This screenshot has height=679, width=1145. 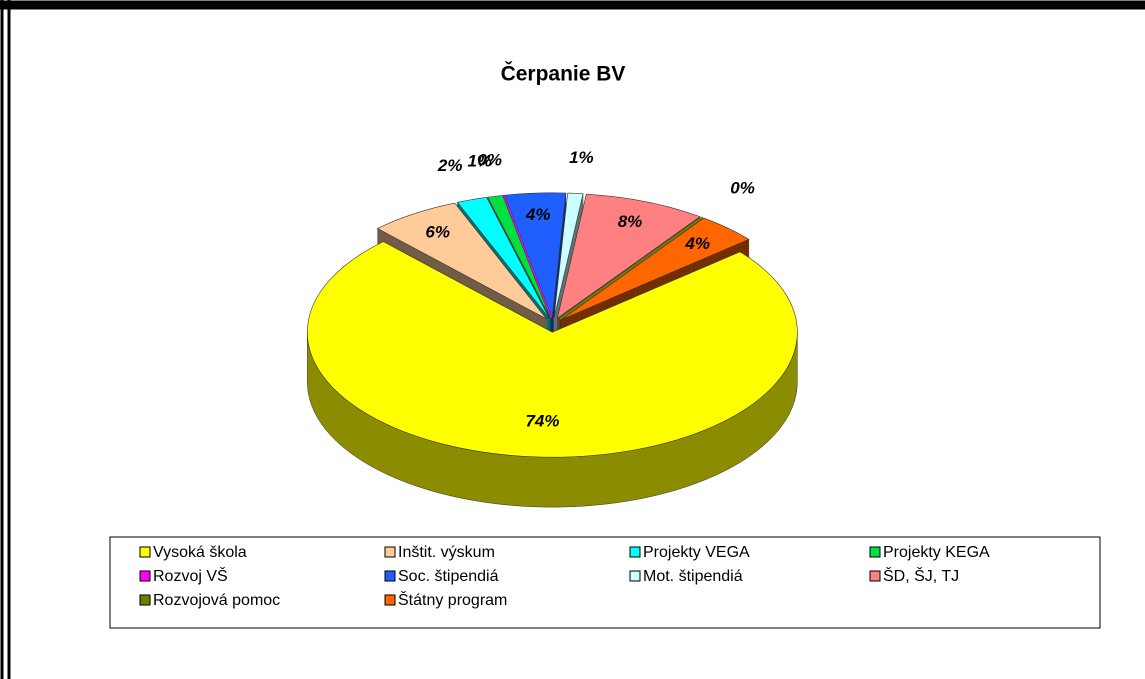 I want to click on legend-label: Soc. štipendiá, so click(x=448, y=576).